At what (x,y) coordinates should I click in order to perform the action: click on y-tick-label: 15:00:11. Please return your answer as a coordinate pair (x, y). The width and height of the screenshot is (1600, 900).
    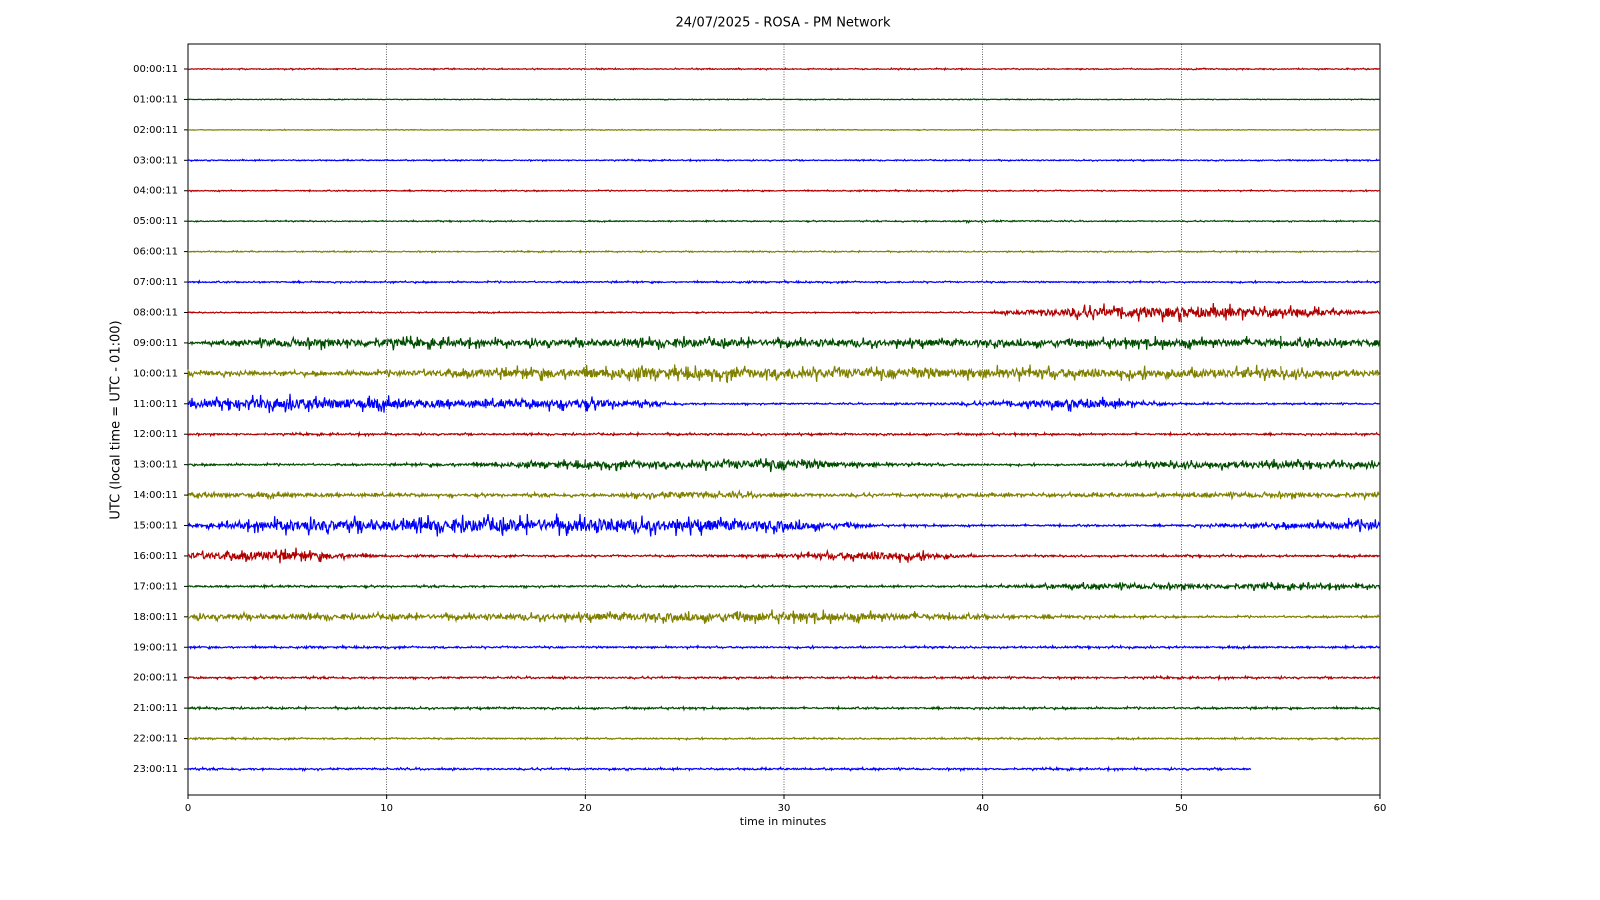
    Looking at the image, I should click on (155, 526).